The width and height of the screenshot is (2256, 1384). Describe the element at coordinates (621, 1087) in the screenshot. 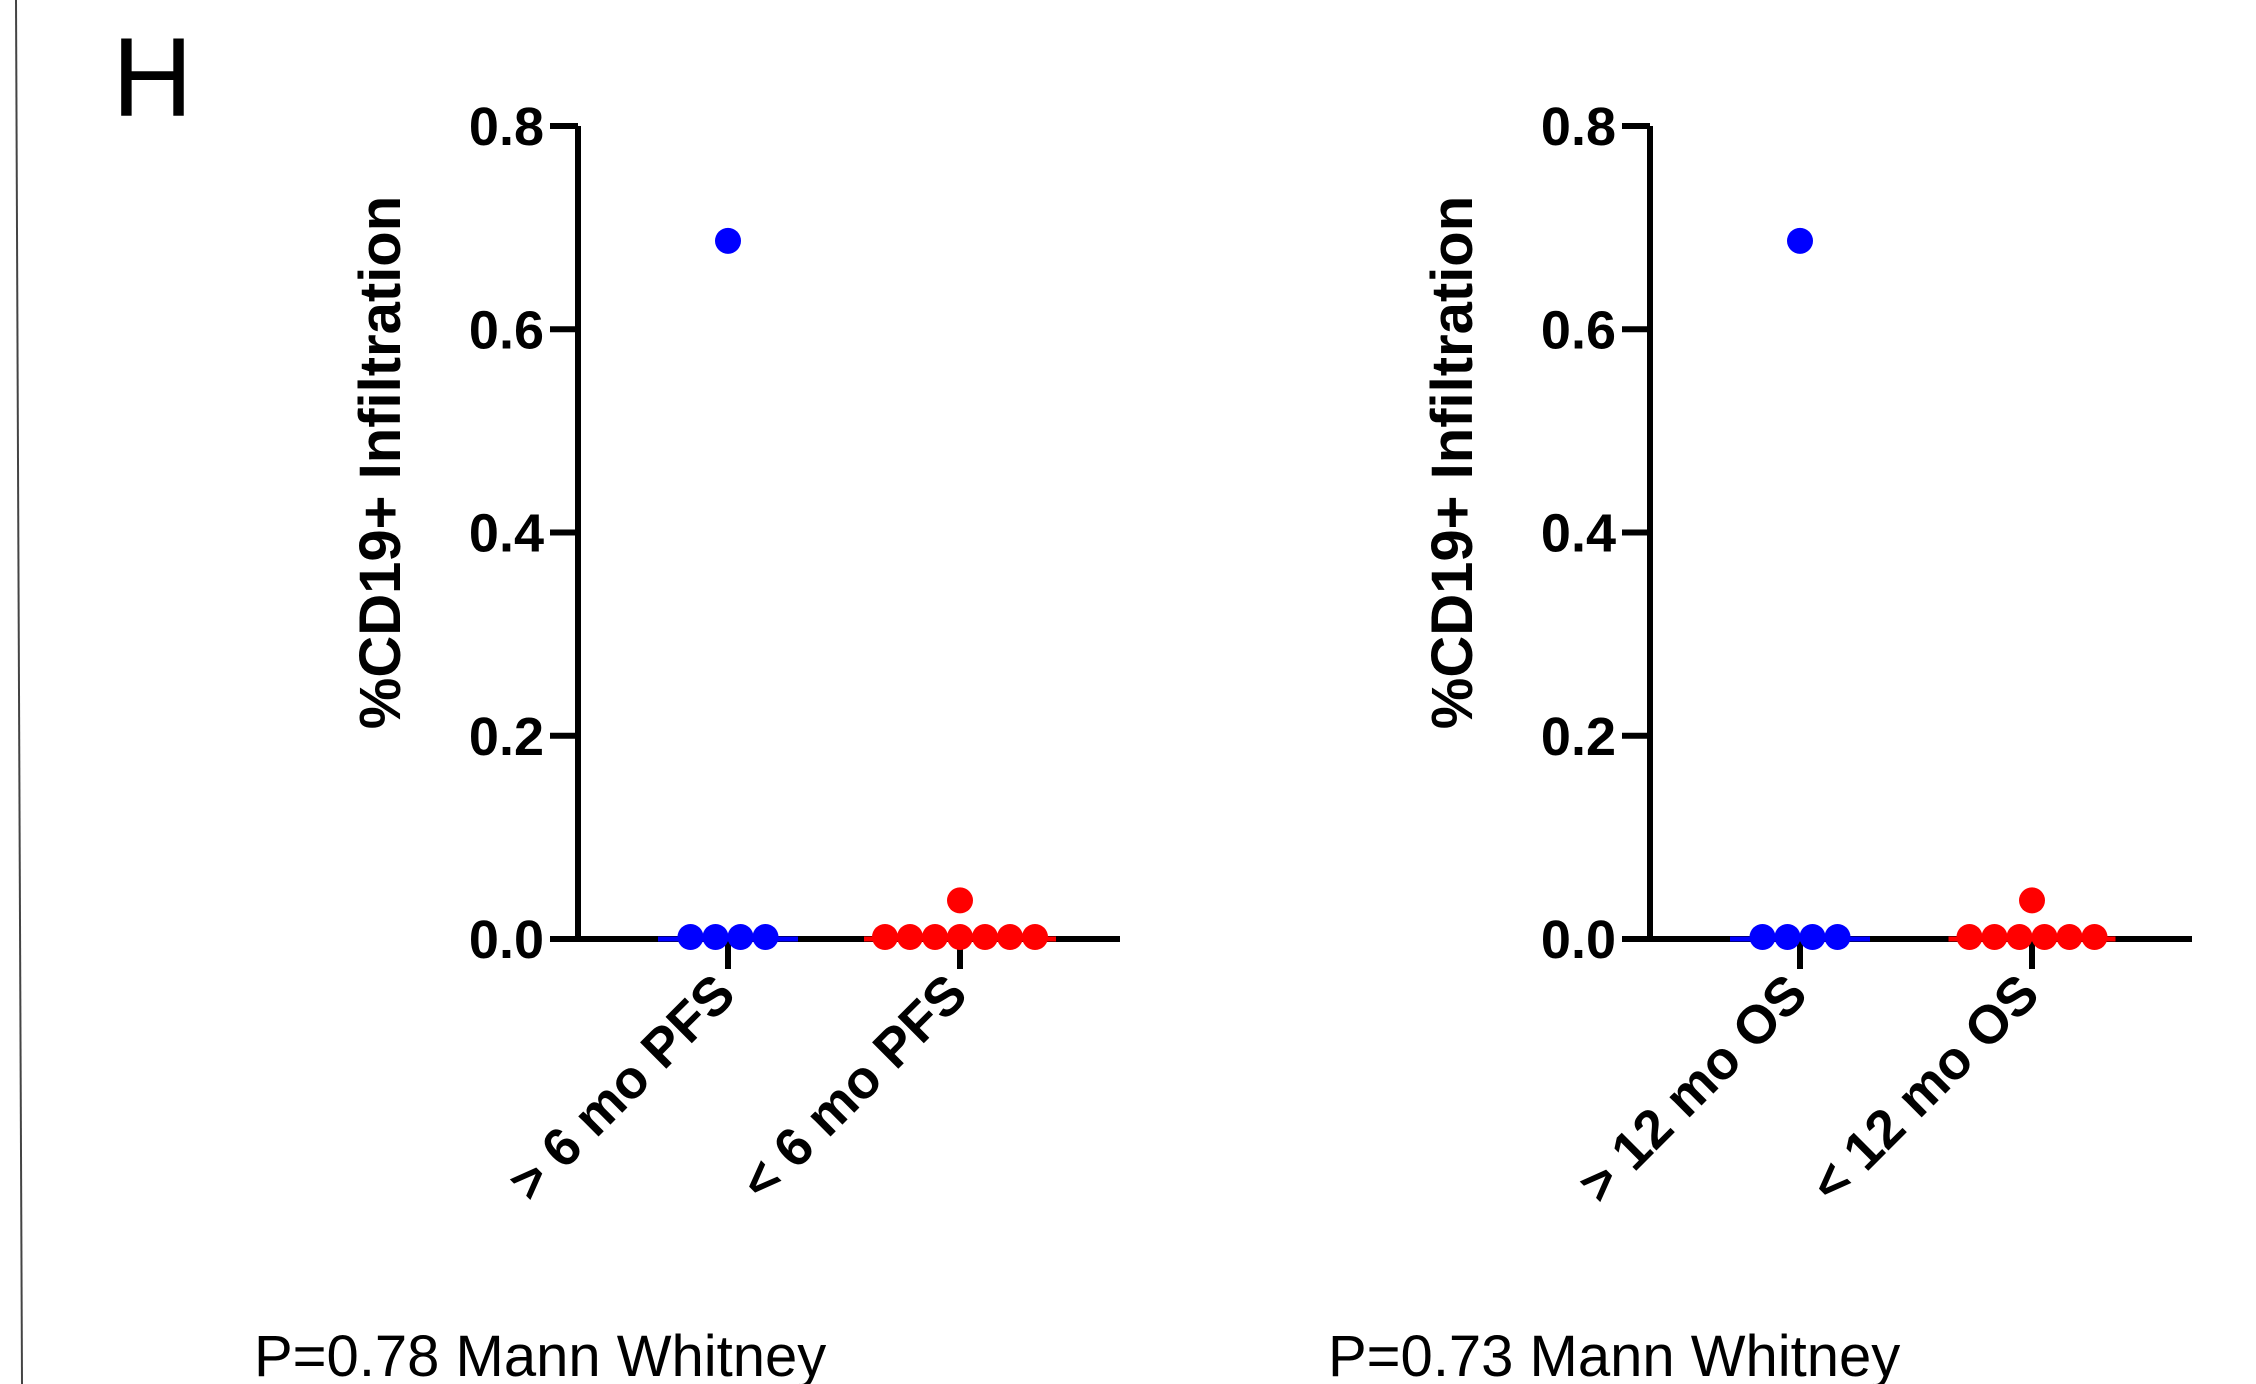

I see `x-category-label: > 6 mo PFS` at that location.